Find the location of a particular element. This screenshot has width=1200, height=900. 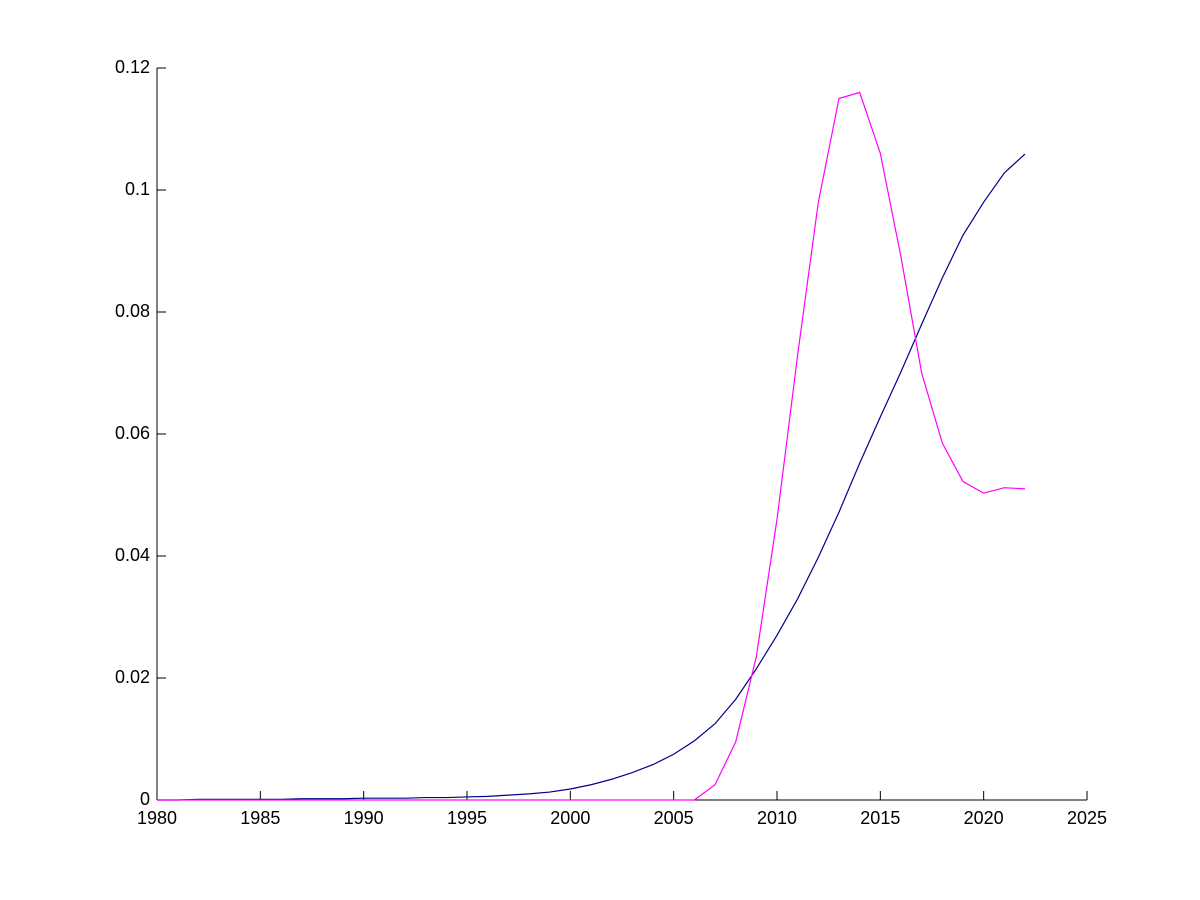

y-tick-label: 0.06 is located at coordinates (132, 433).